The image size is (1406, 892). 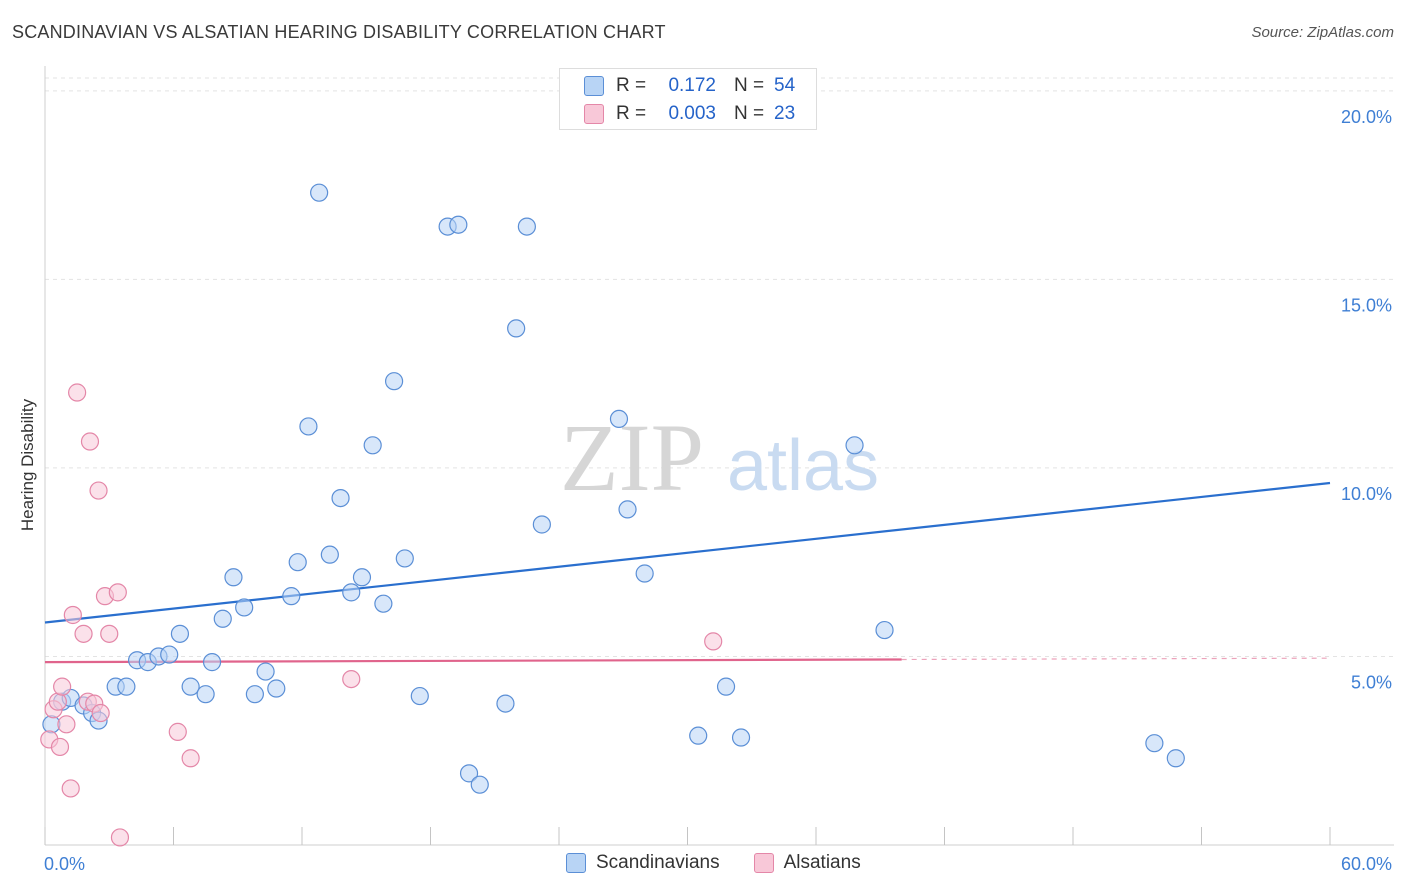 I want to click on x-tick-label-max: 60.0%, so click(x=1366, y=864).